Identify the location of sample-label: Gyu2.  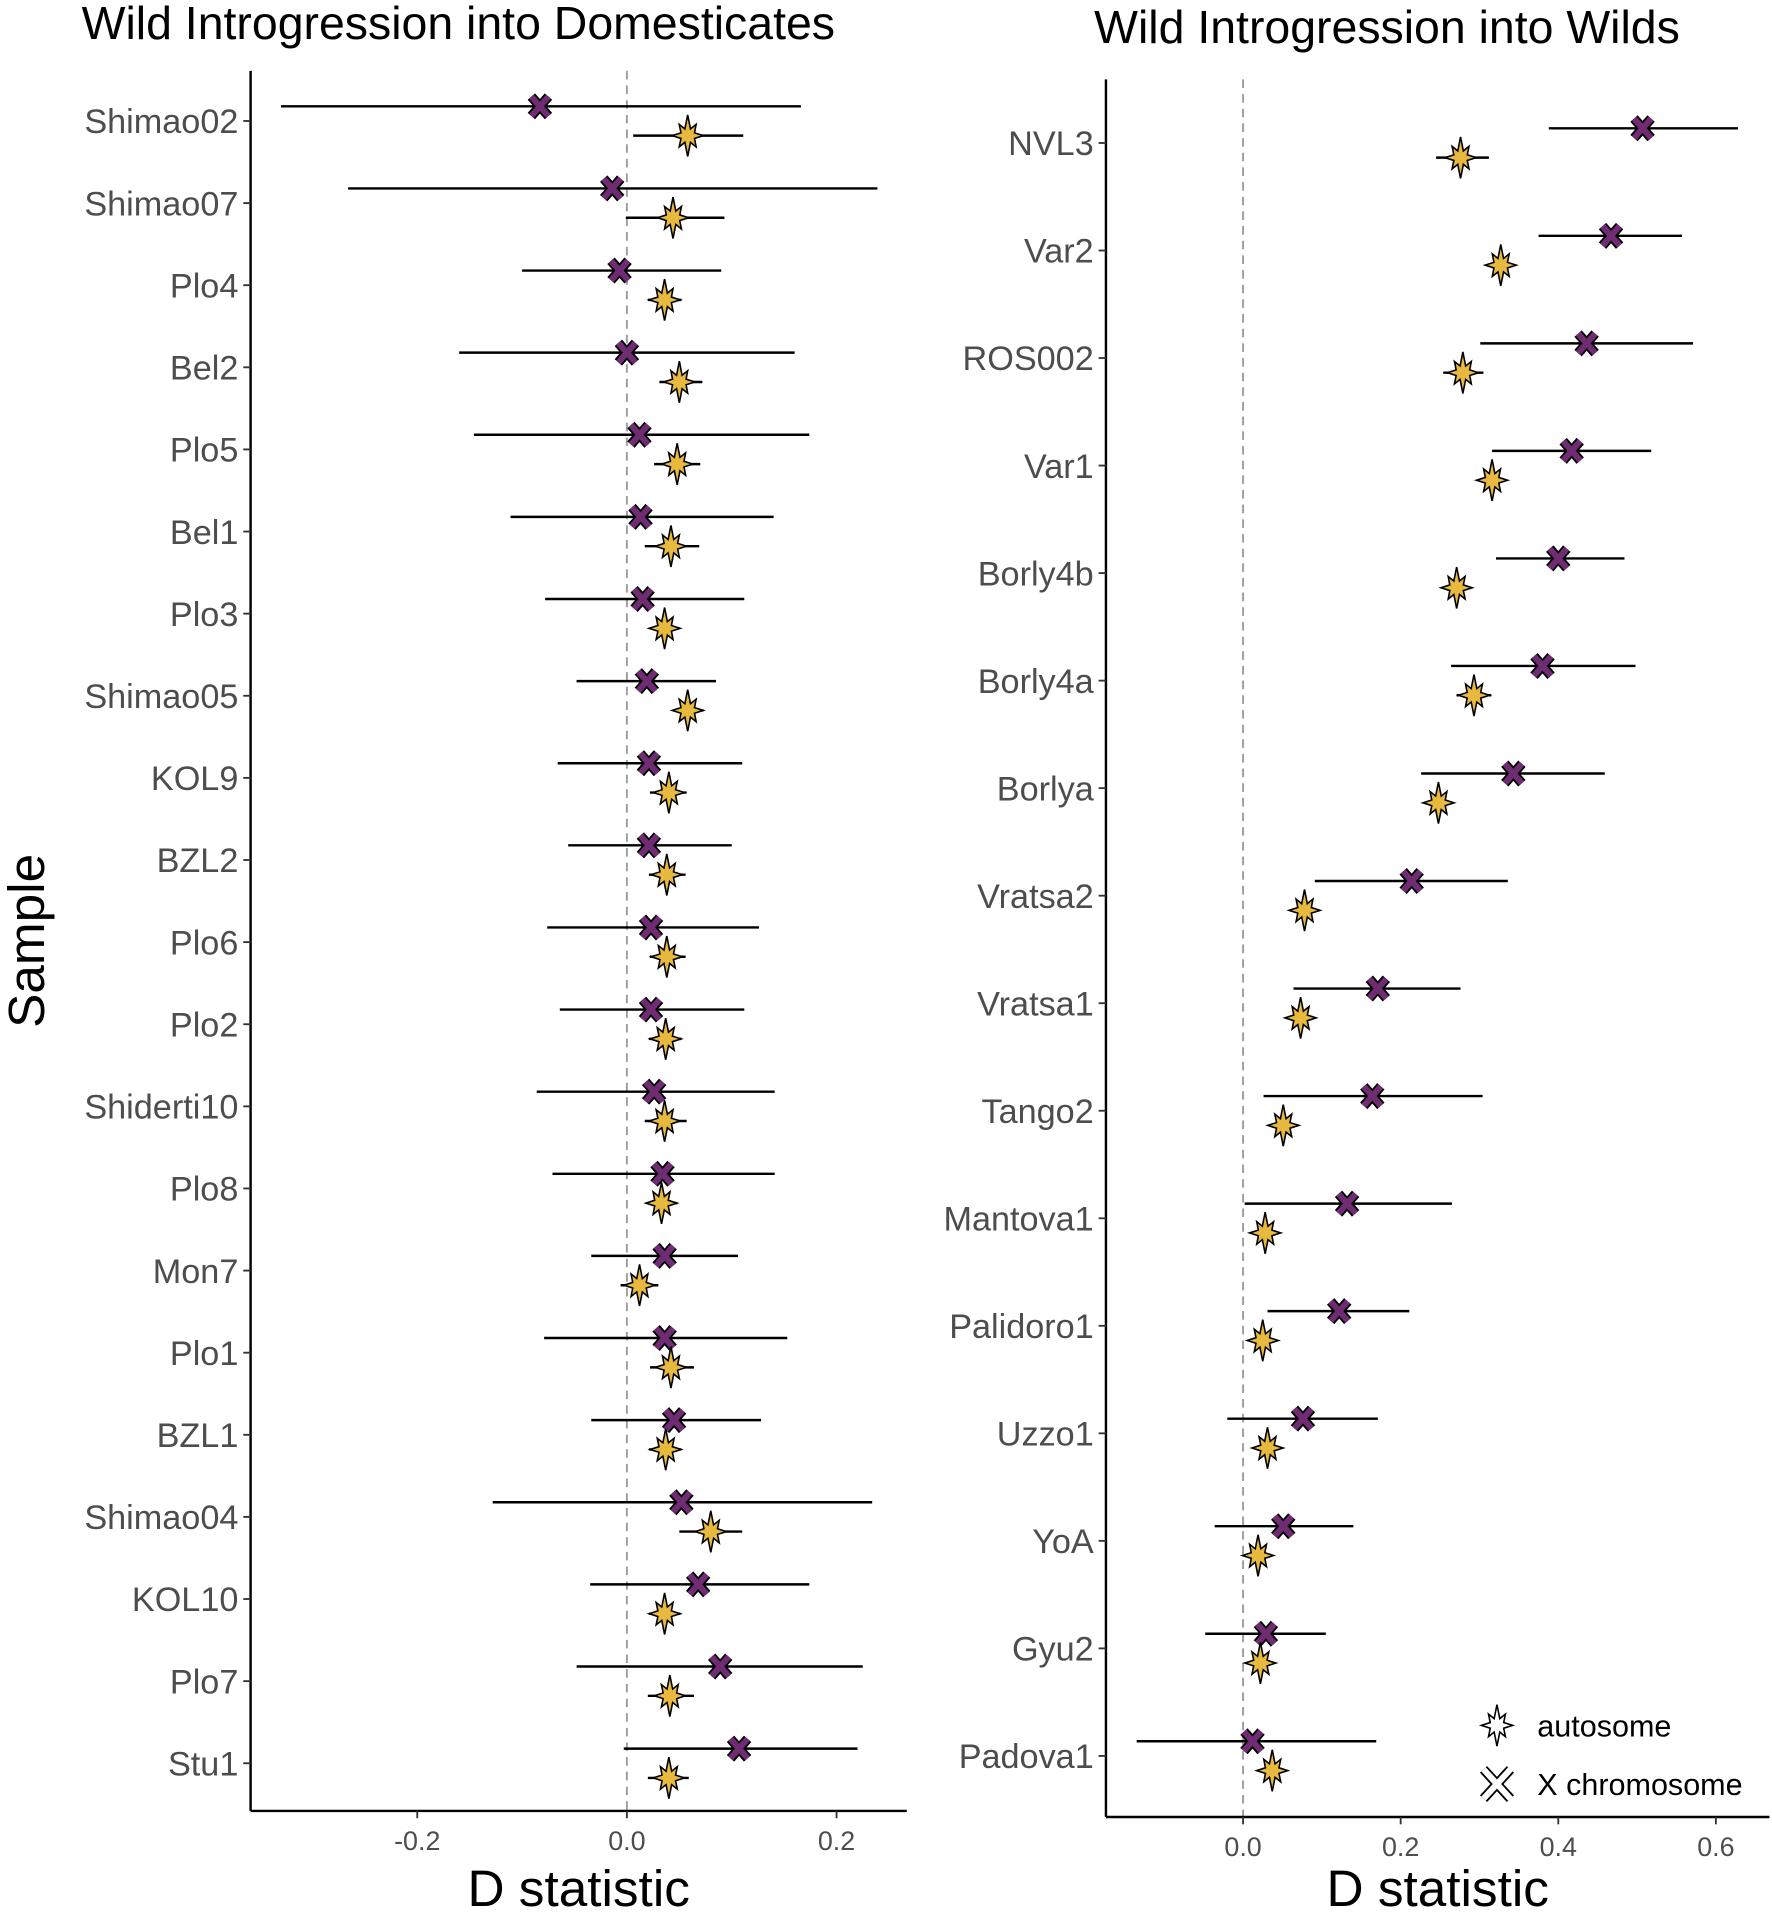
(1053, 1650).